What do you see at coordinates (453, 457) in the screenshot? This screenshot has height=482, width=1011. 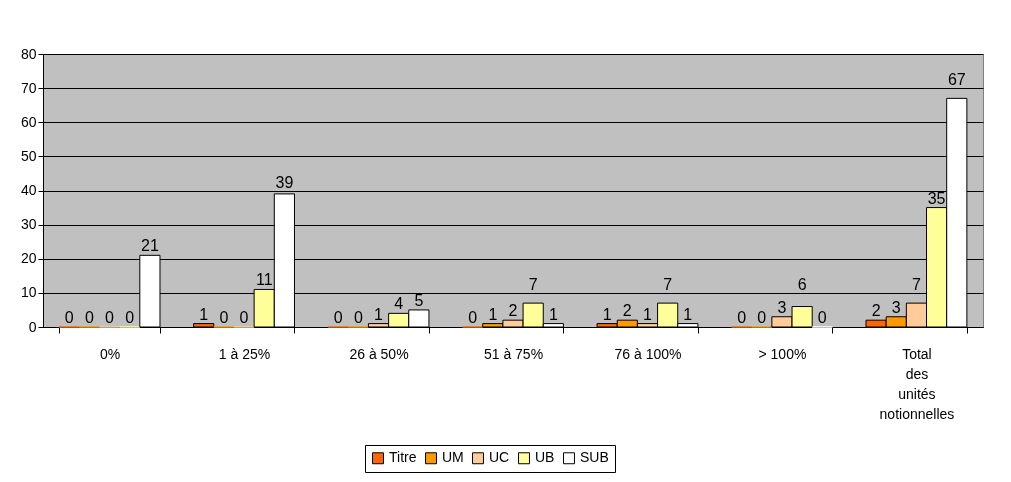 I see `legend-label: UM` at bounding box center [453, 457].